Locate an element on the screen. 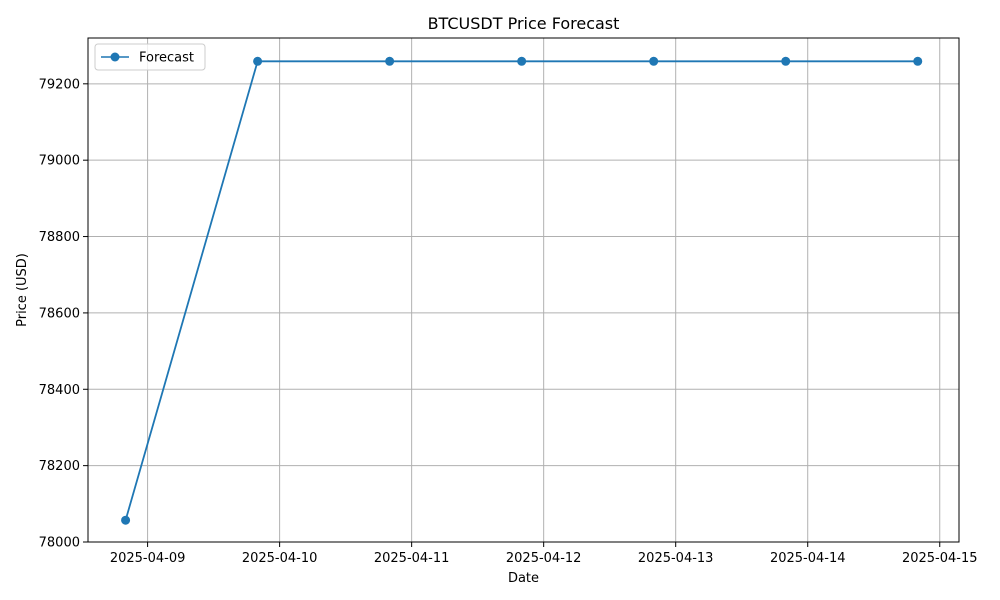 The width and height of the screenshot is (1000, 600). y-tick-label: 78800 is located at coordinates (59, 237).